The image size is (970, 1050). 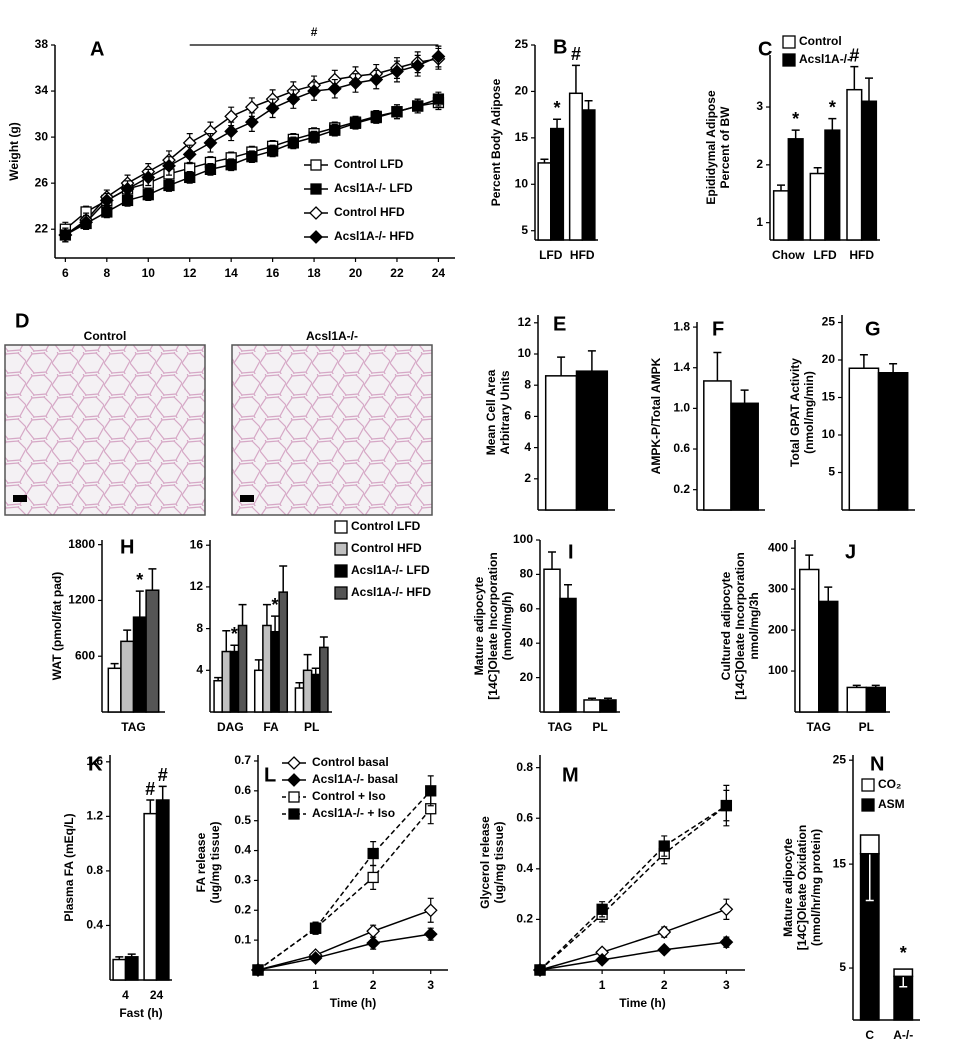 What do you see at coordinates (633, 887) in the screenshot?
I see `series-line` at bounding box center [633, 887].